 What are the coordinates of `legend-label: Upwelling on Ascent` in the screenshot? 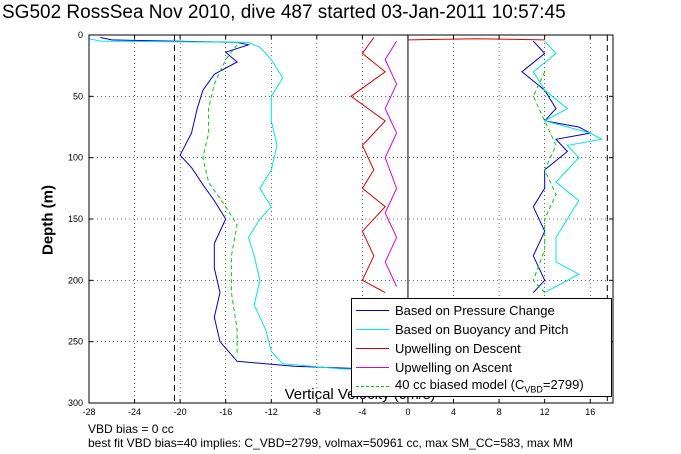 It's located at (454, 367).